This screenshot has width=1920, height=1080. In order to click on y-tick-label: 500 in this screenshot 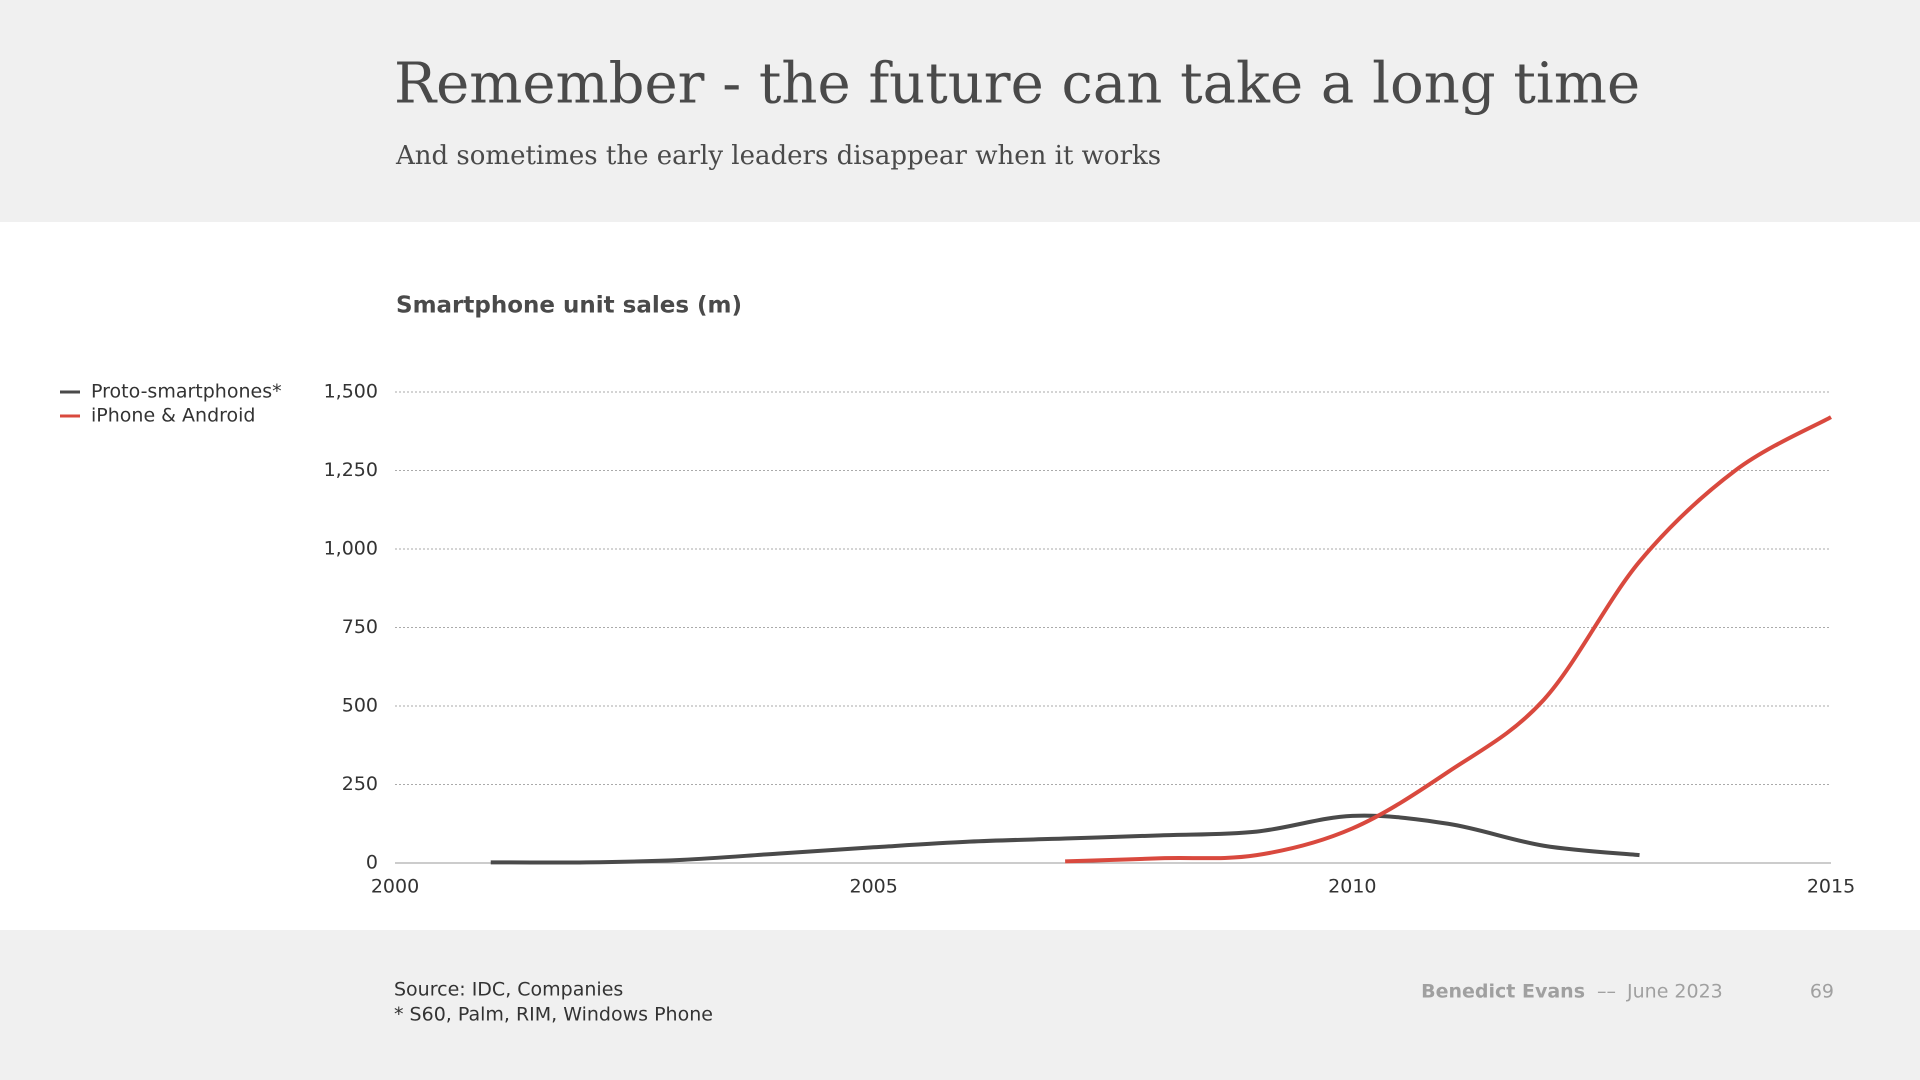, I will do `click(360, 706)`.